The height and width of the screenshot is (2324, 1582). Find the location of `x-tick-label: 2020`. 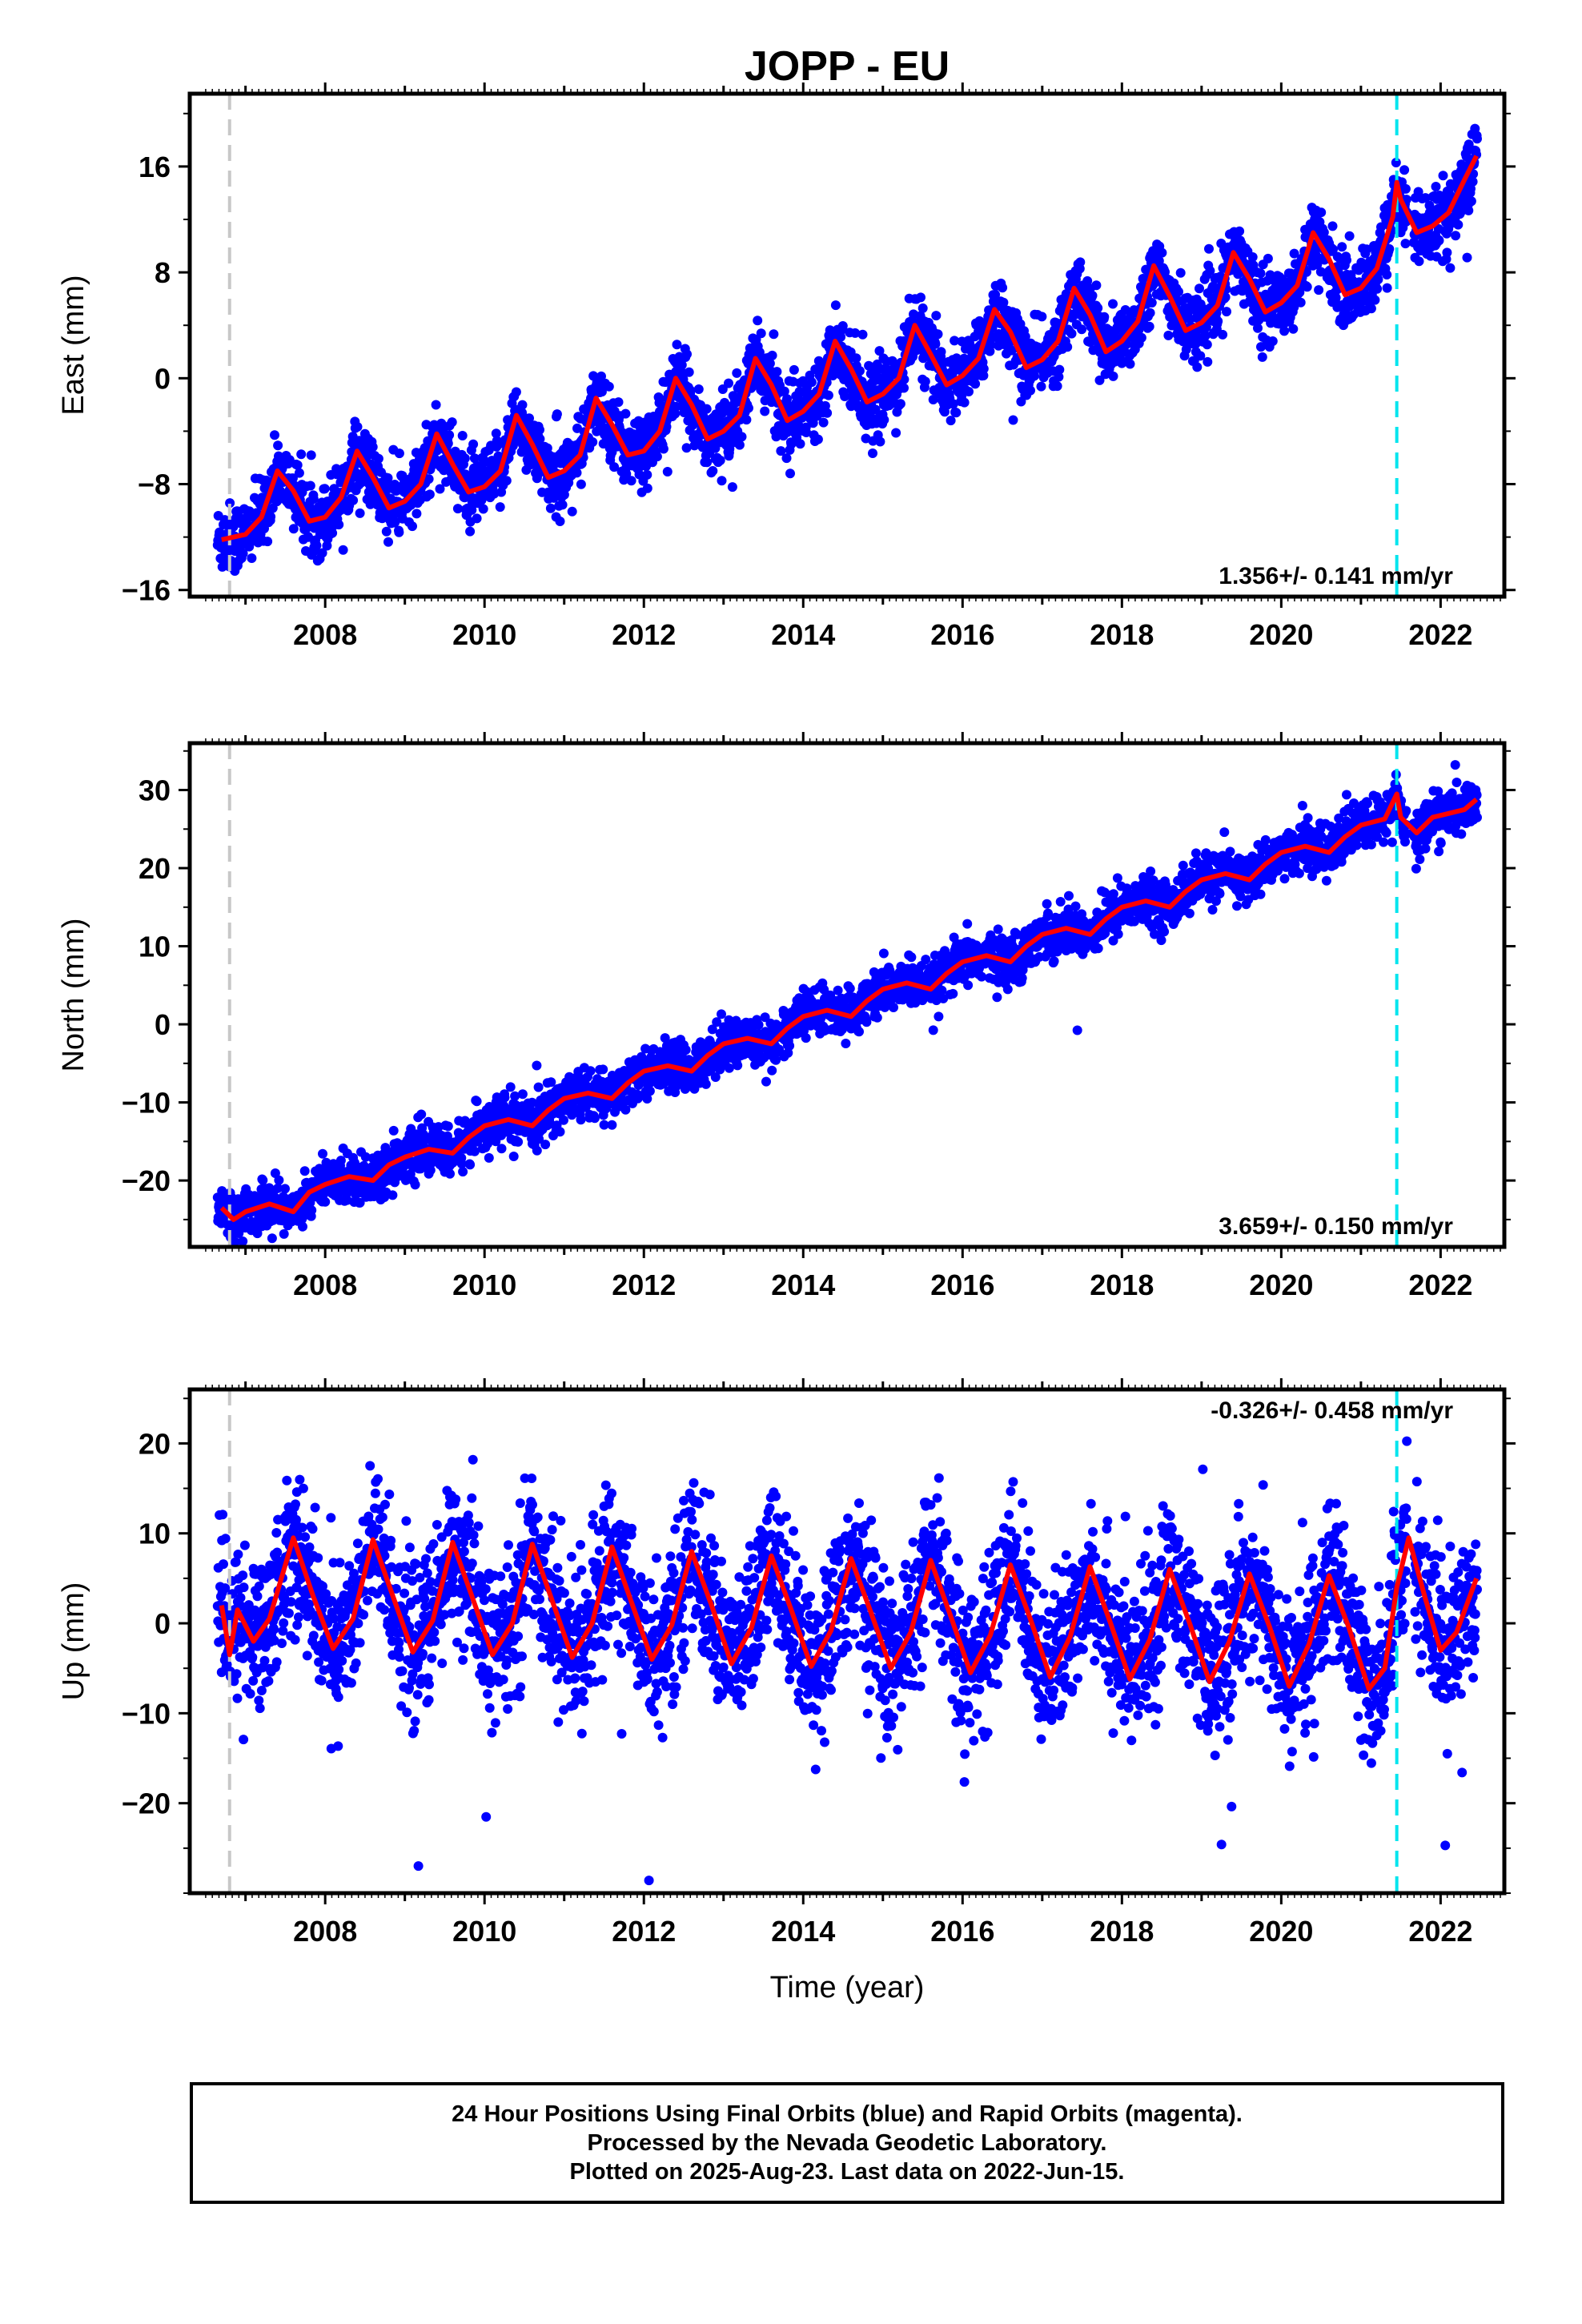

x-tick-label: 2020 is located at coordinates (1281, 634).